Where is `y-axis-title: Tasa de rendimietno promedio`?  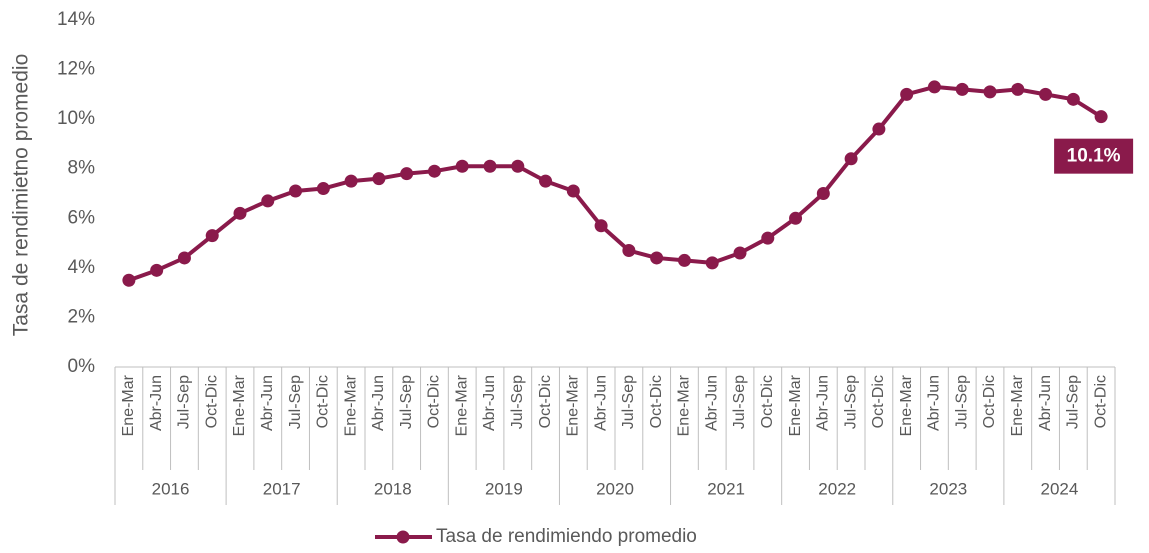
y-axis-title: Tasa de rendimietno promedio is located at coordinates (21, 195).